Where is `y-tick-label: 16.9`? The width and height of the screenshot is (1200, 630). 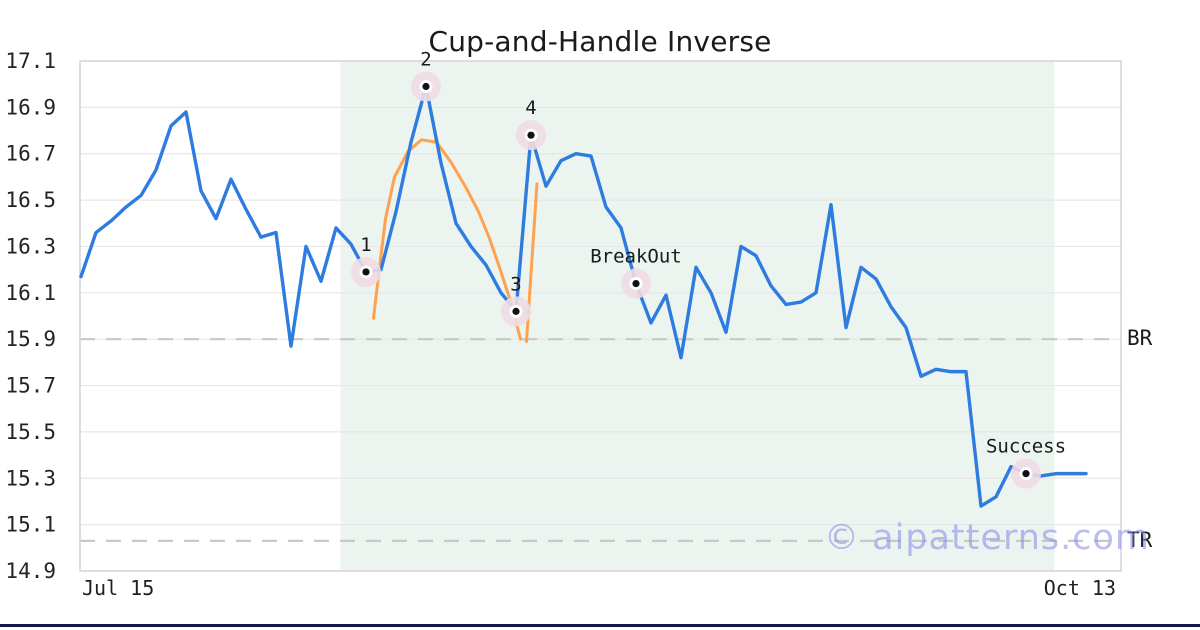
y-tick-label: 16.9 is located at coordinates (30, 107).